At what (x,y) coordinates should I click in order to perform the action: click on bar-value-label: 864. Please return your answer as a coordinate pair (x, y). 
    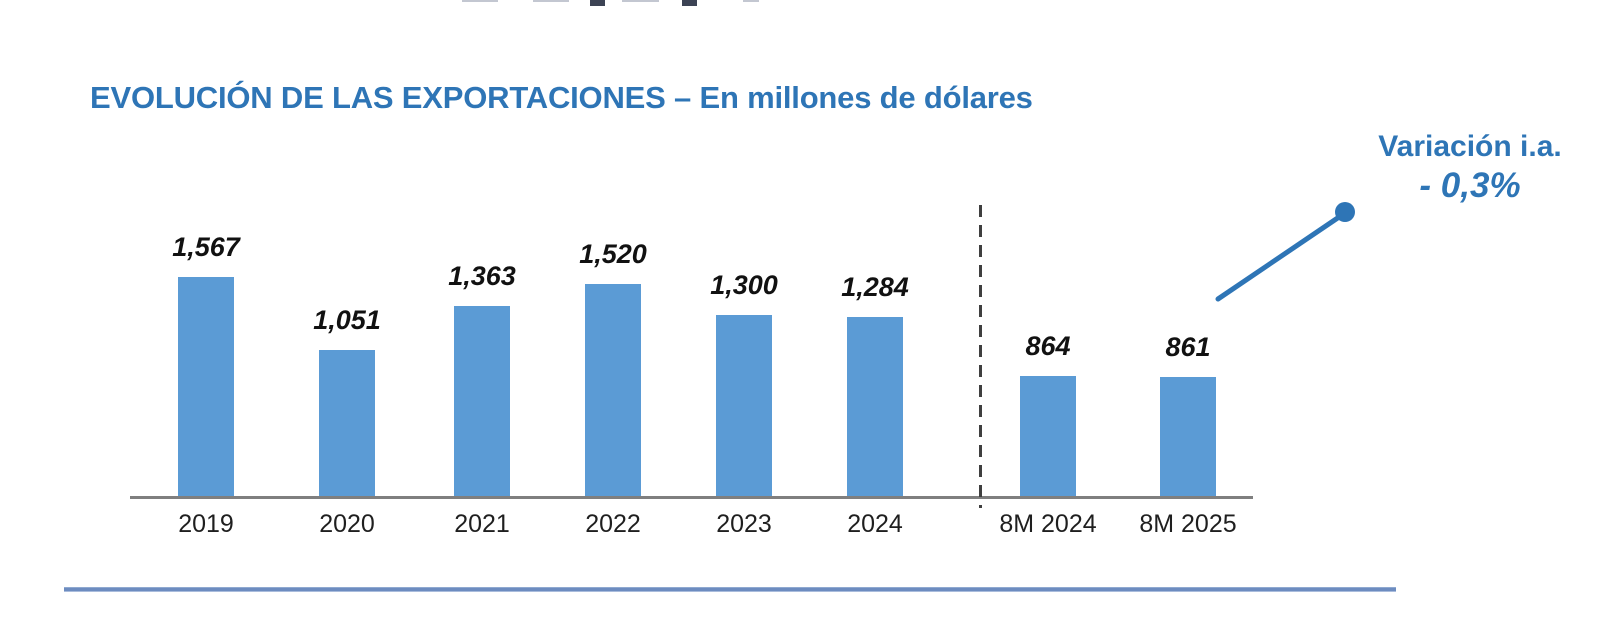
    Looking at the image, I should click on (1048, 346).